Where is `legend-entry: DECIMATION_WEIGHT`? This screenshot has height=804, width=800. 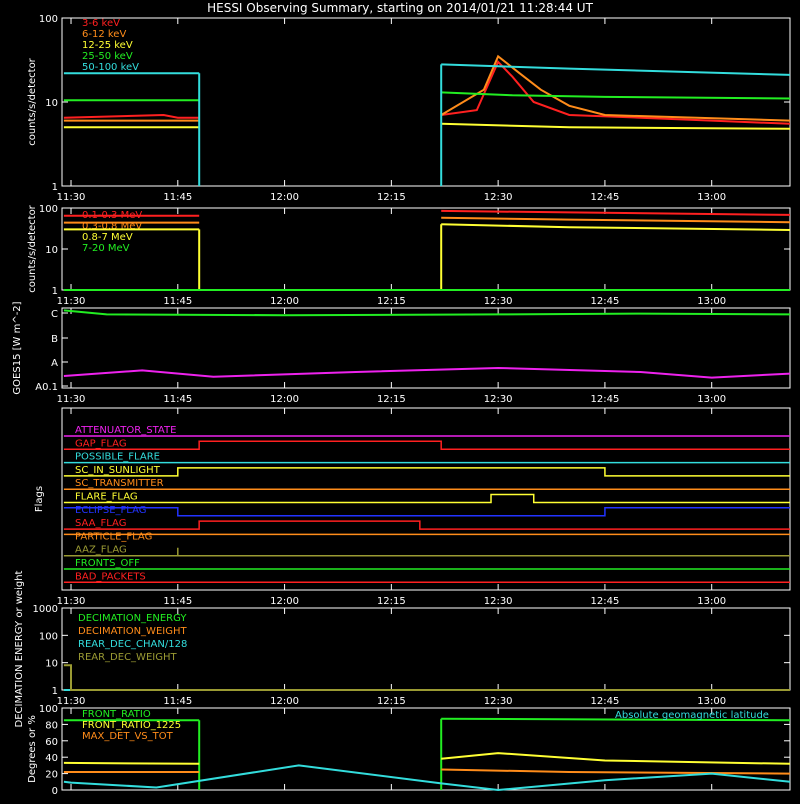
legend-entry: DECIMATION_WEIGHT is located at coordinates (132, 631).